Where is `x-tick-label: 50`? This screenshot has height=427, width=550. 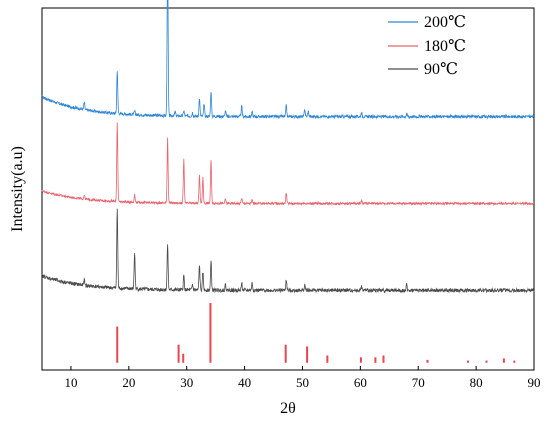
x-tick-label: 50 is located at coordinates (302, 382).